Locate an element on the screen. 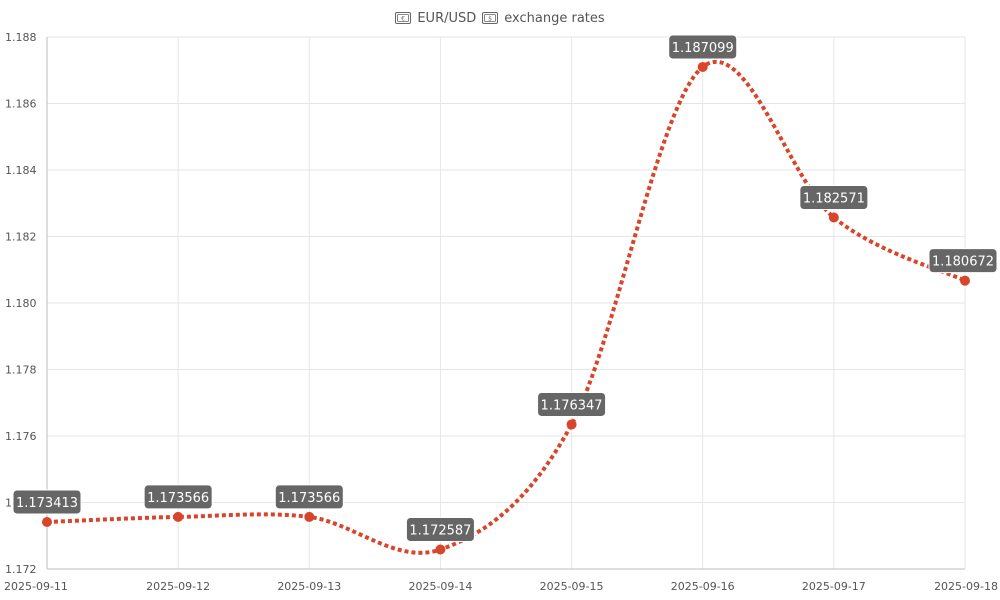 Image resolution: width=1000 pixels, height=600 pixels. data-label-text: 1.172587 is located at coordinates (440, 530).